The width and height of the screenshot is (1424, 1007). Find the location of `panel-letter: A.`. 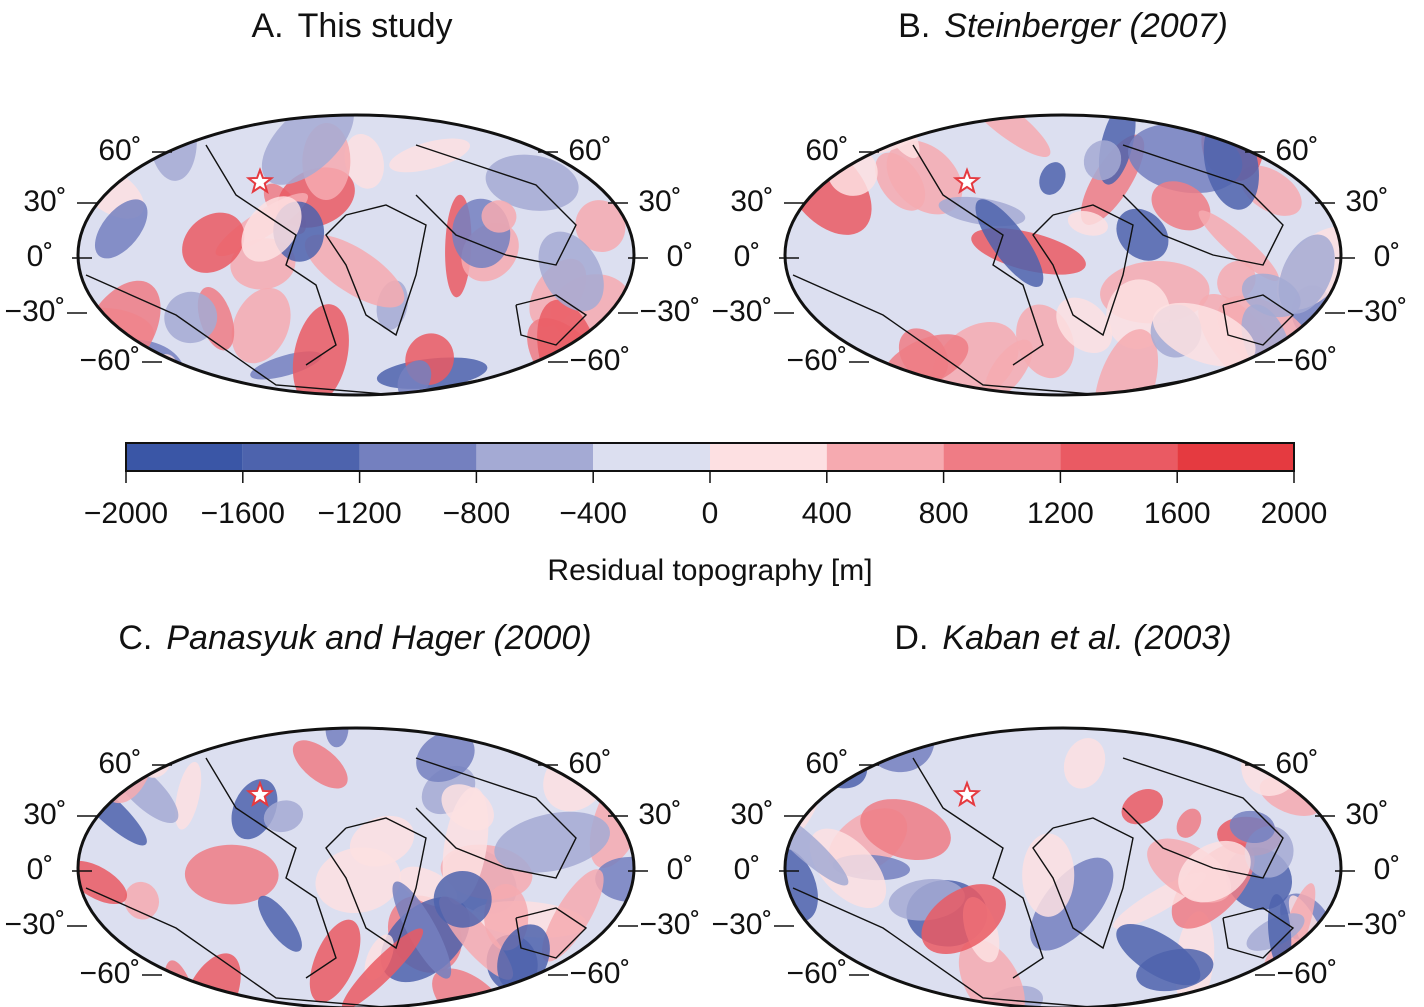

panel-letter: A. is located at coordinates (267, 26).